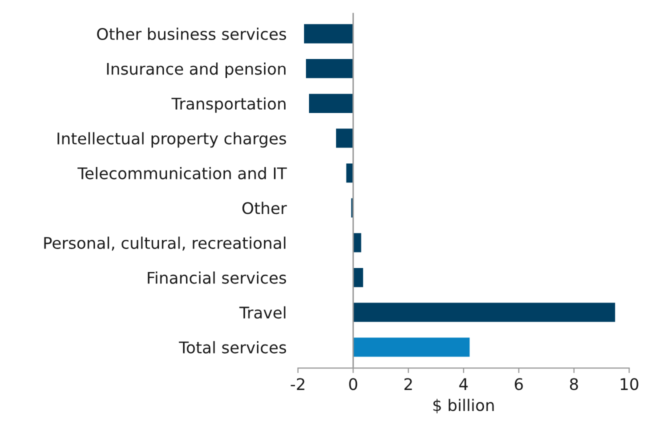 The height and width of the screenshot is (428, 652). Describe the element at coordinates (182, 173) in the screenshot. I see `y-tick-label: Telecommunication and IT` at that location.